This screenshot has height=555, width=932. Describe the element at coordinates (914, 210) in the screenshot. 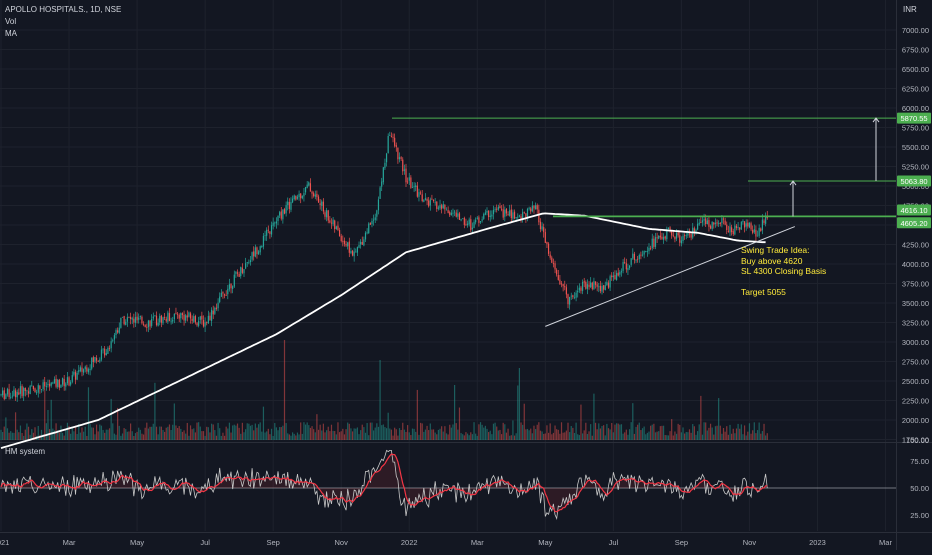

I see `level-badge` at that location.